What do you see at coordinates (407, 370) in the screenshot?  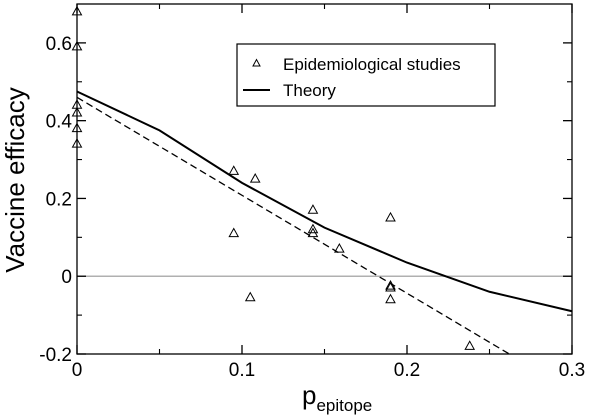 I see `x-tick-label: 0.2` at bounding box center [407, 370].